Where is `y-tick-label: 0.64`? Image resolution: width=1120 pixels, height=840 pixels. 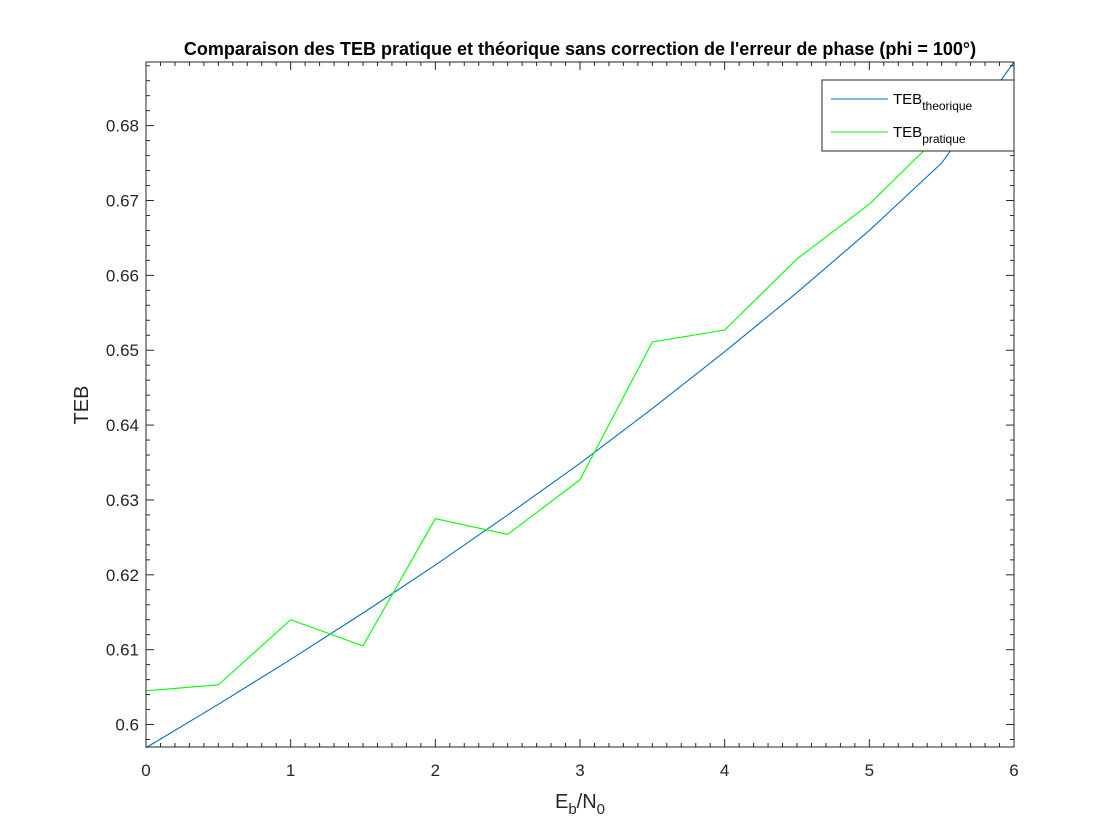
y-tick-label: 0.64 is located at coordinates (122, 425).